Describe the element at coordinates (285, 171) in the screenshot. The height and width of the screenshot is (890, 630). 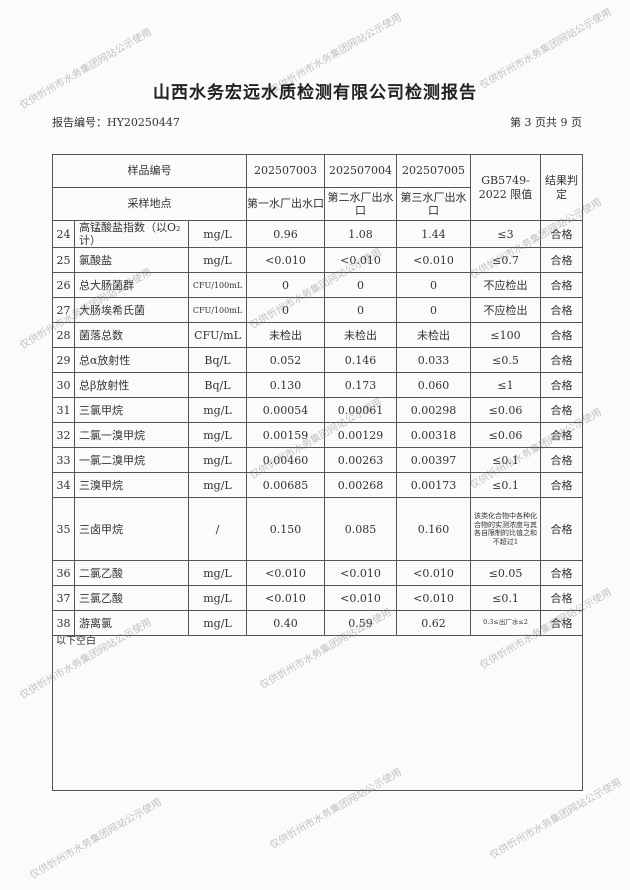
I see `sample-no: 202507003` at that location.